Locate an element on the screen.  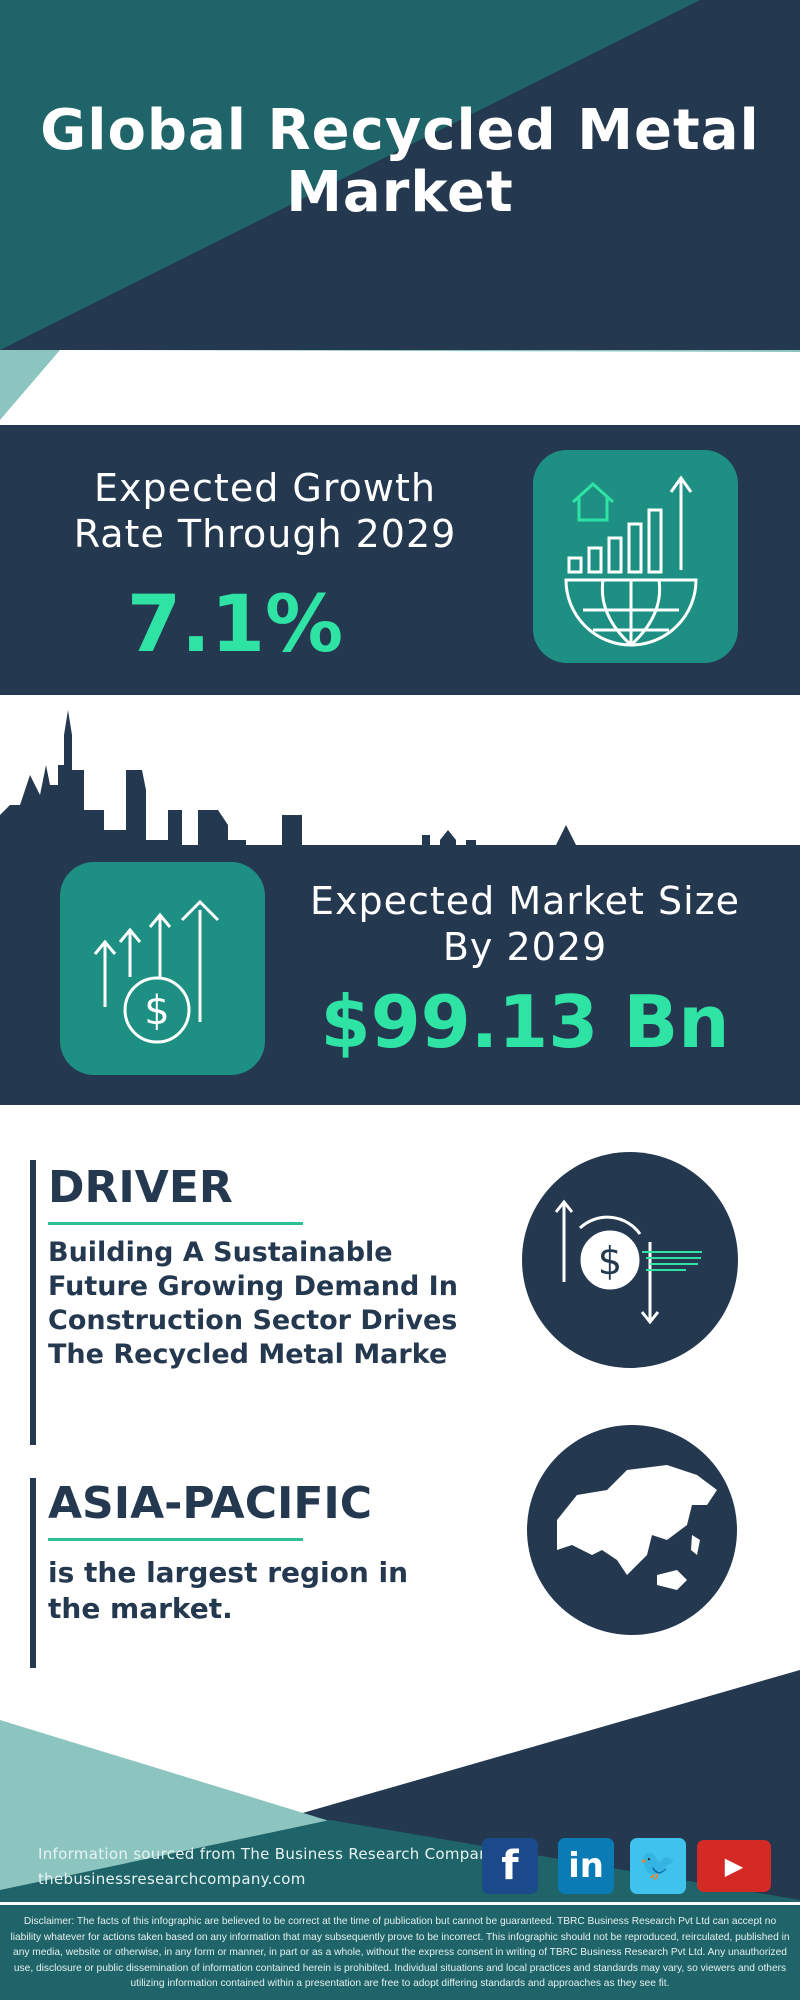
page-title: Global Recycled Metal Market is located at coordinates (400, 161).